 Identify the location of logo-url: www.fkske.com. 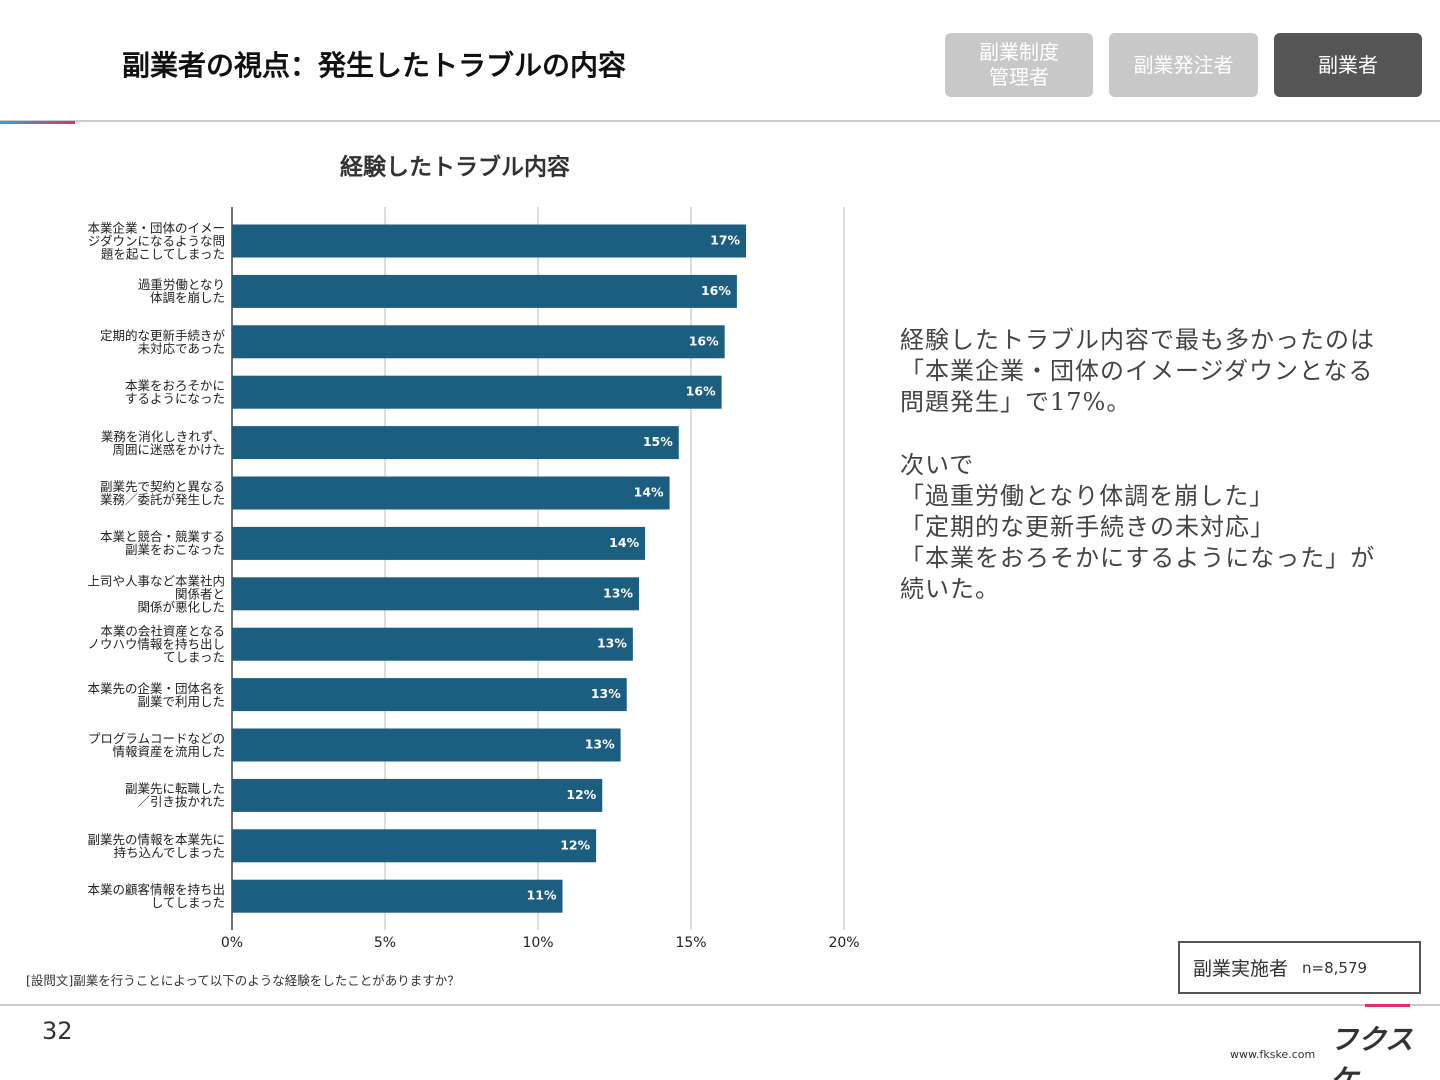
(1273, 1054).